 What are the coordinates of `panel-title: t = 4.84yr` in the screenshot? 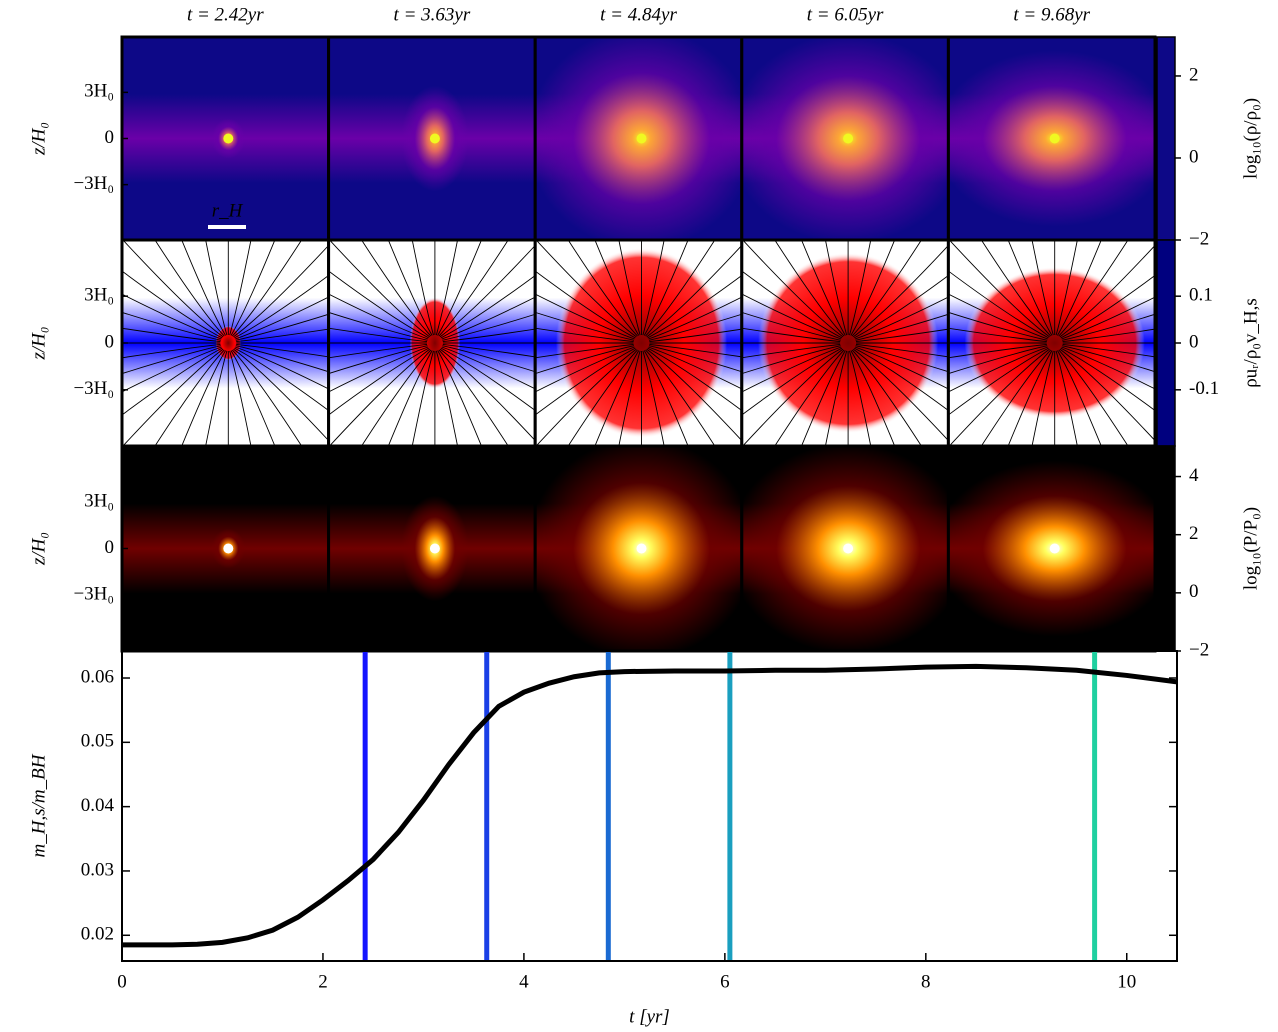 It's located at (638, 14).